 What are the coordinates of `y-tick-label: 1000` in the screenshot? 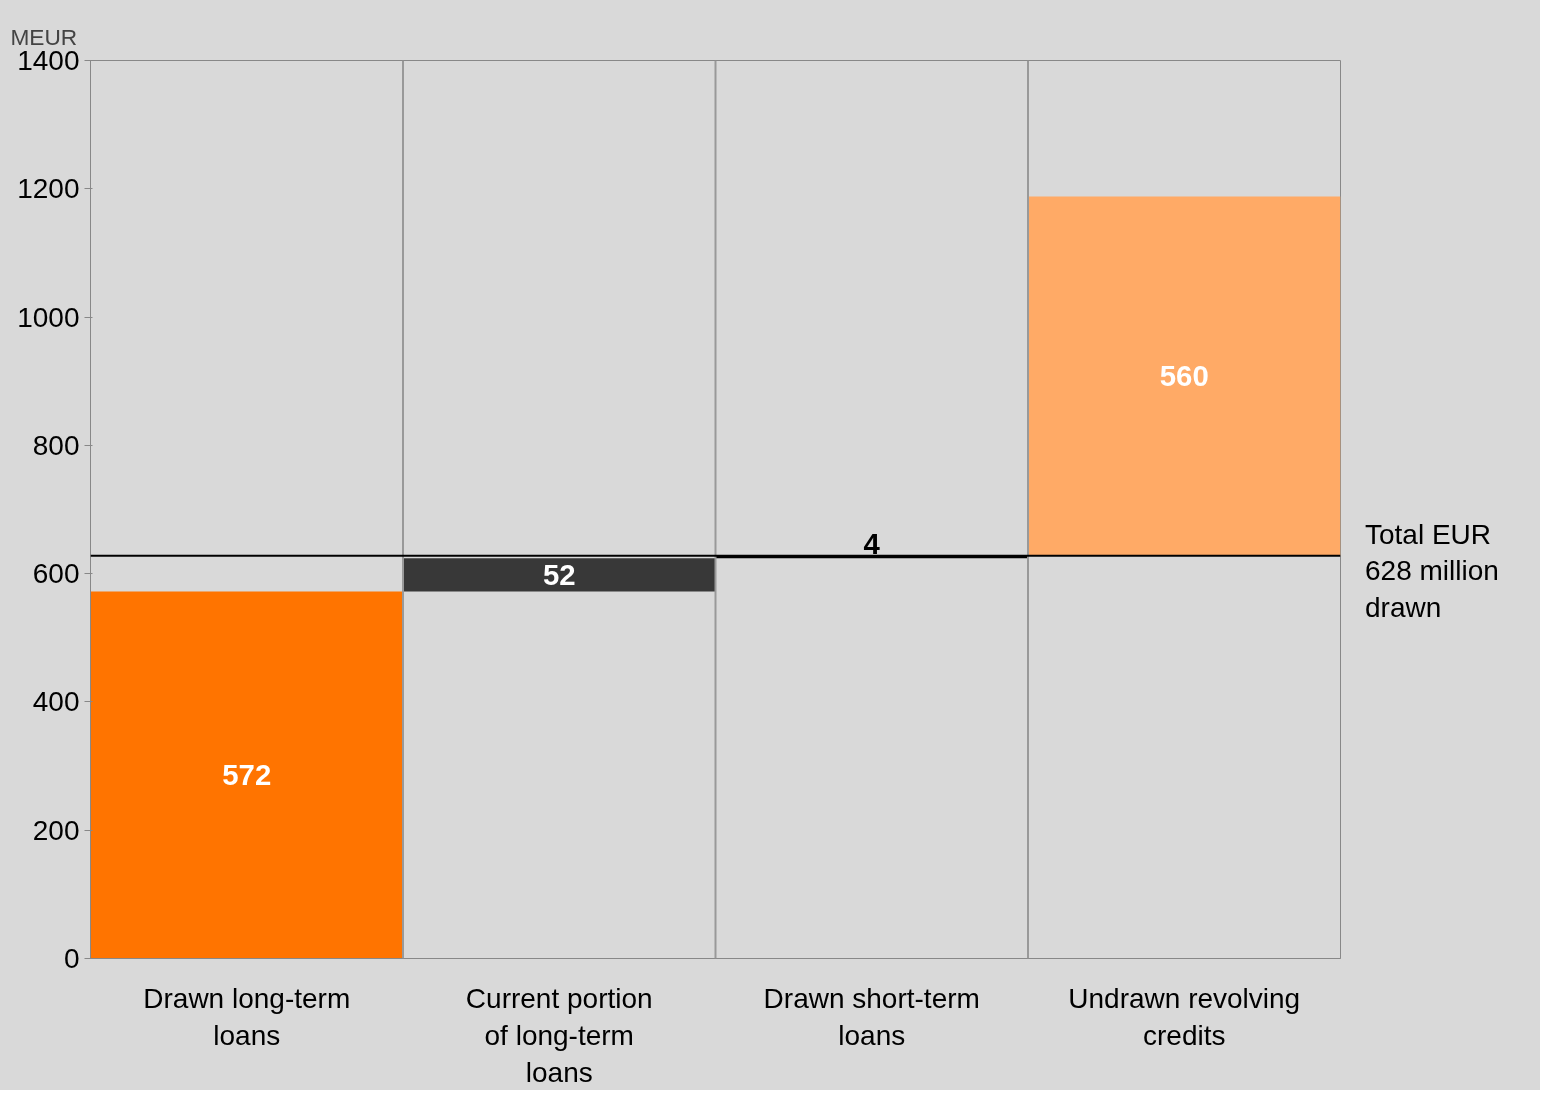 It's located at (48, 317).